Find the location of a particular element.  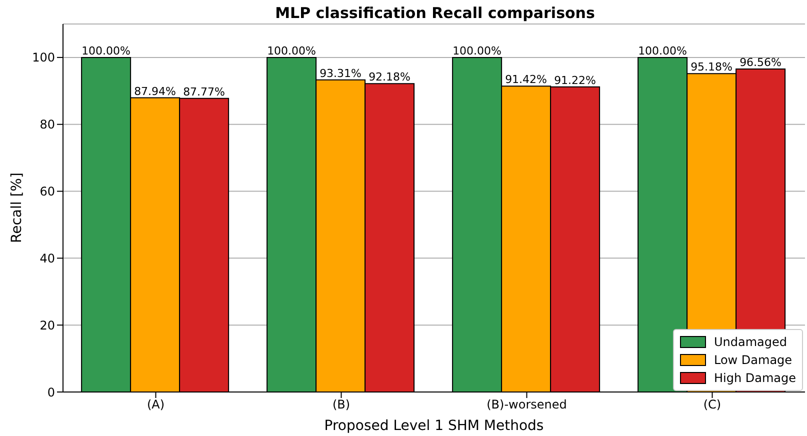

data-label: 95.18% is located at coordinates (711, 67).